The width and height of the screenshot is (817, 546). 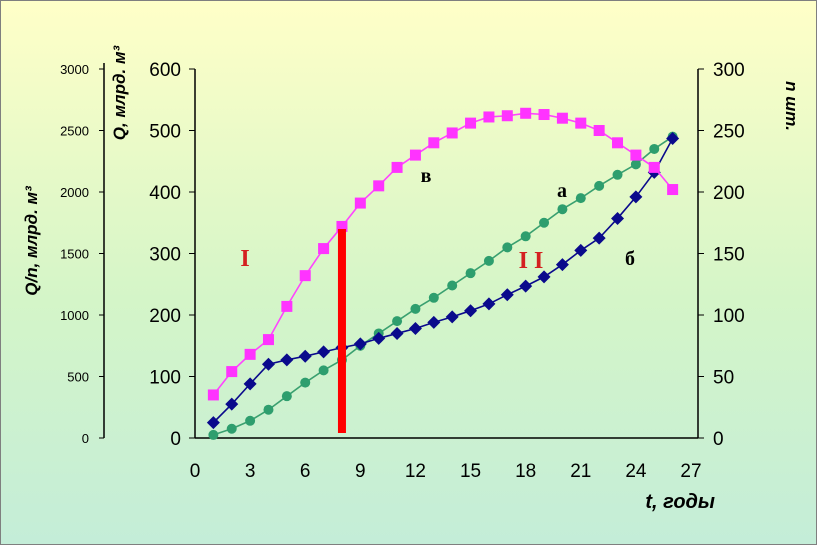 I want to click on x-tick-label: 18, so click(x=525, y=471).